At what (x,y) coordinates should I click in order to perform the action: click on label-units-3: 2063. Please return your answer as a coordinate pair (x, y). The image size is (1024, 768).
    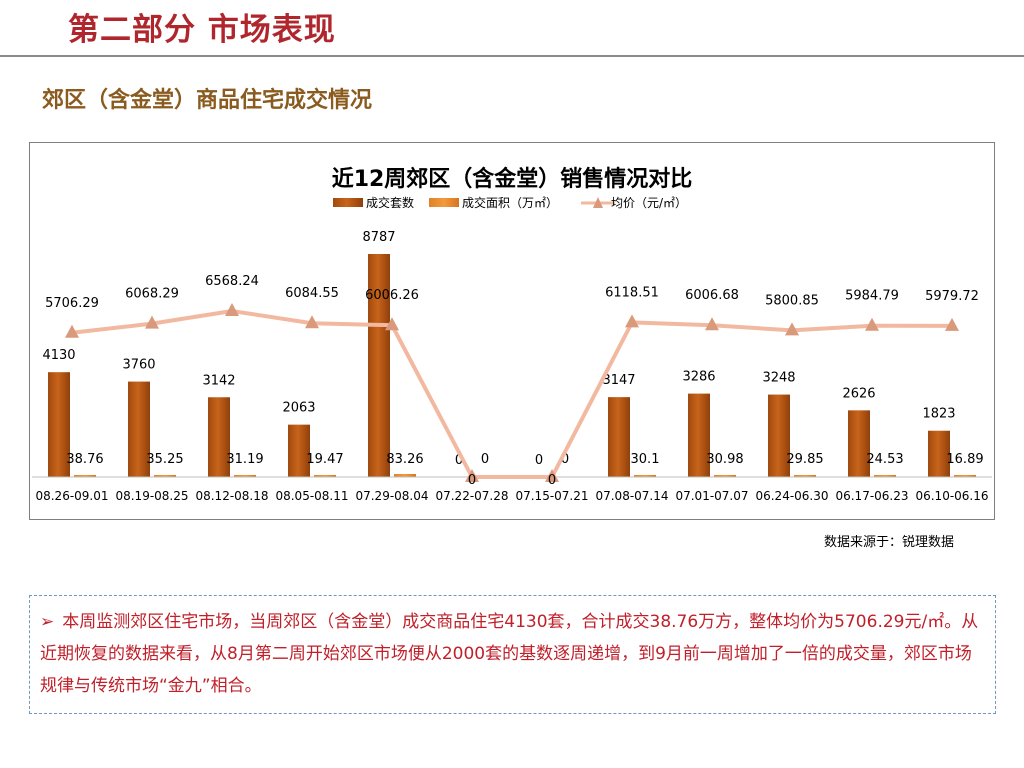
    Looking at the image, I should click on (298, 408).